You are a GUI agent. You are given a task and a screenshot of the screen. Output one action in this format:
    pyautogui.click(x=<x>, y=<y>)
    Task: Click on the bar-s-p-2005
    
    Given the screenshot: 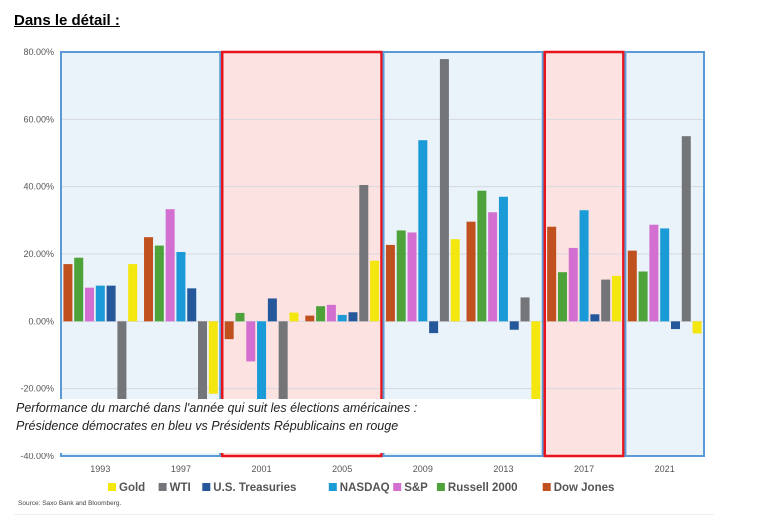 What is the action you would take?
    pyautogui.click(x=331, y=313)
    